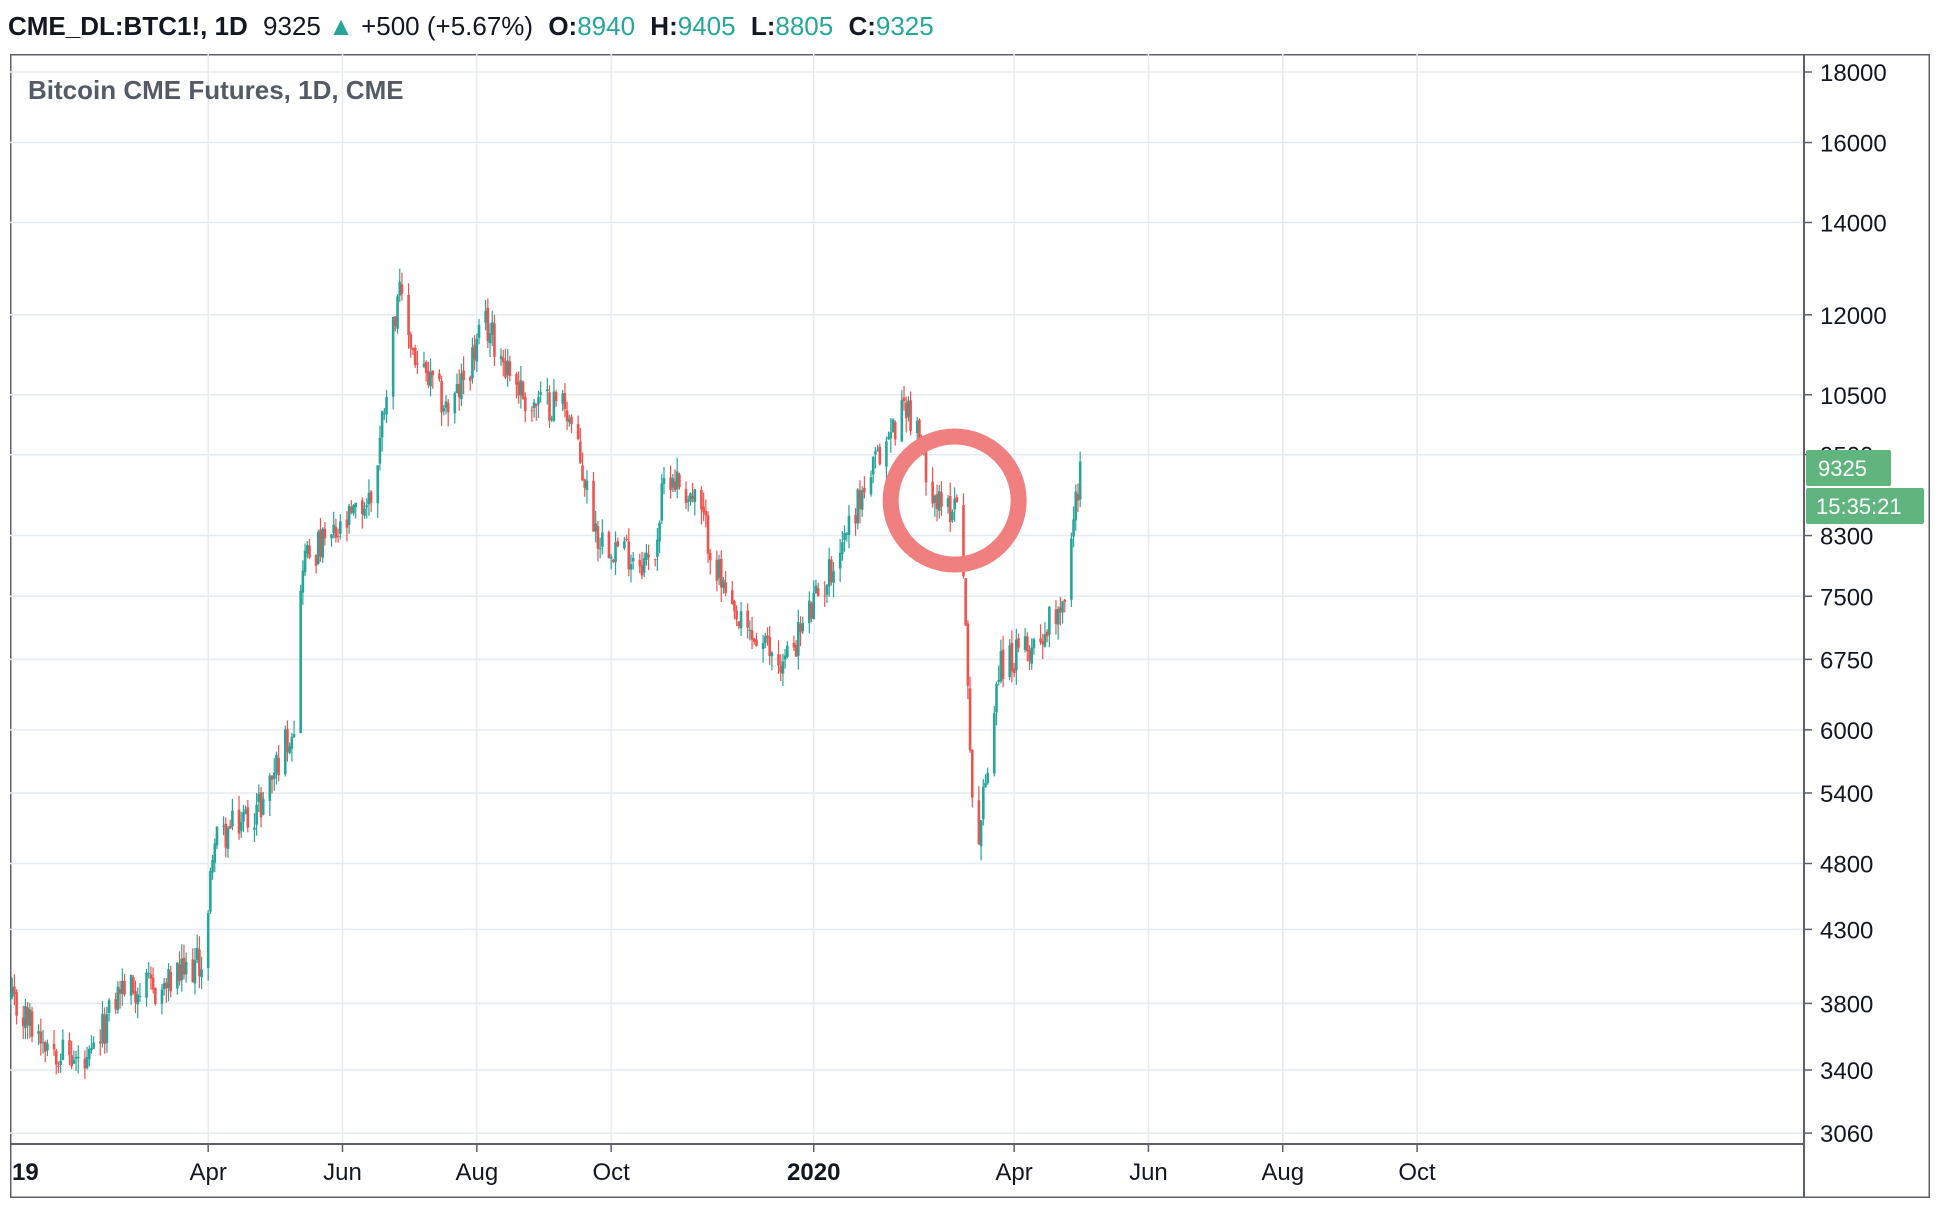 Image resolution: width=1940 pixels, height=1222 pixels. What do you see at coordinates (763, 26) in the screenshot?
I see `low-label: L:` at bounding box center [763, 26].